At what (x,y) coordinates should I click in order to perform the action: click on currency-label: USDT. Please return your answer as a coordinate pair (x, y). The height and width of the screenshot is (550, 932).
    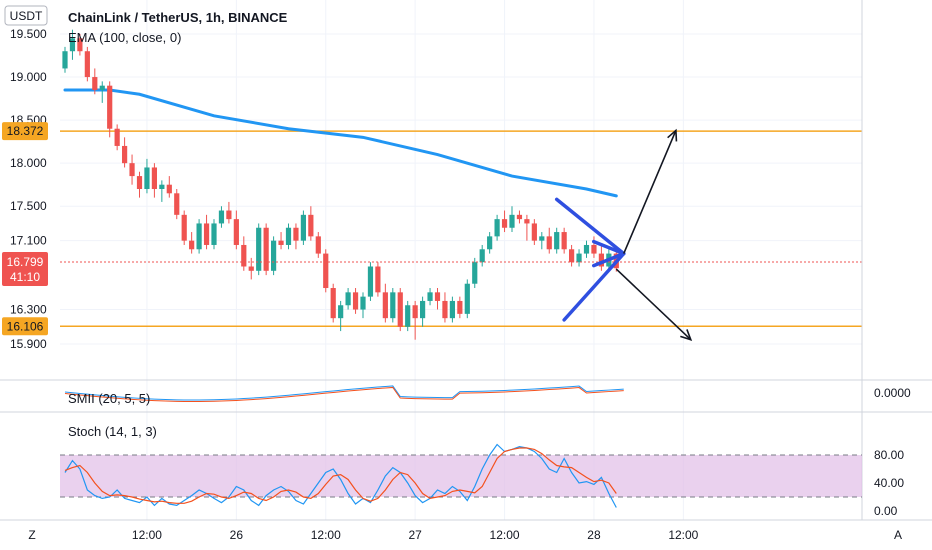
    Looking at the image, I should click on (26, 16).